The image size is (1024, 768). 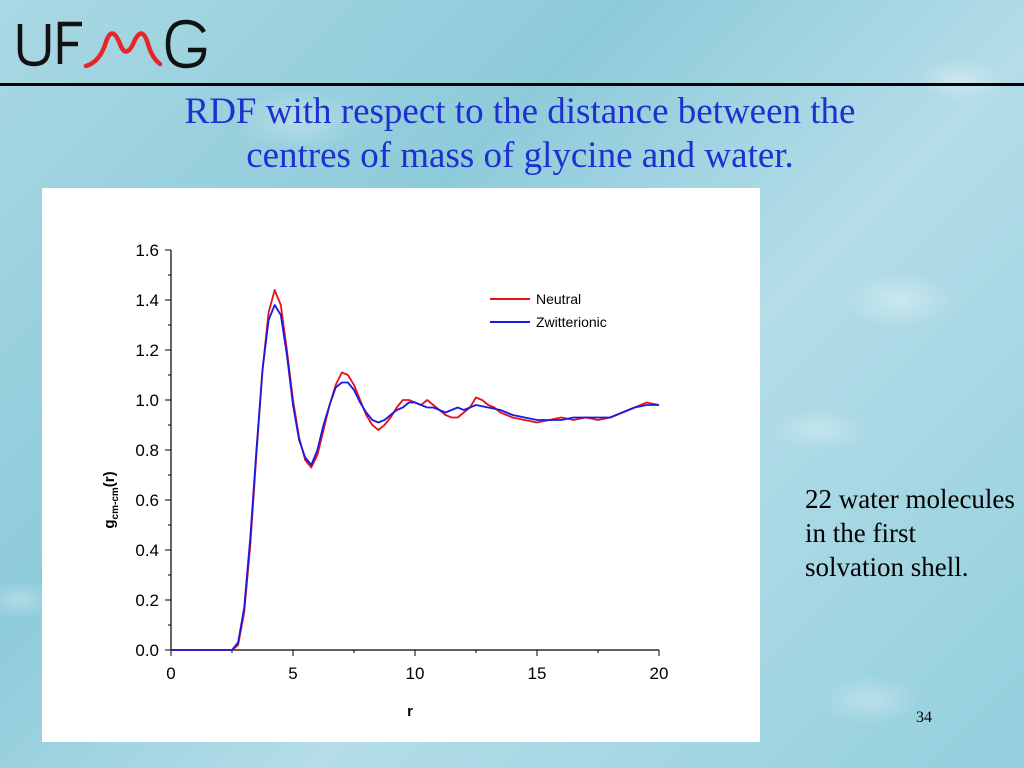 What do you see at coordinates (109, 523) in the screenshot?
I see `y-axis-label-main: g` at bounding box center [109, 523].